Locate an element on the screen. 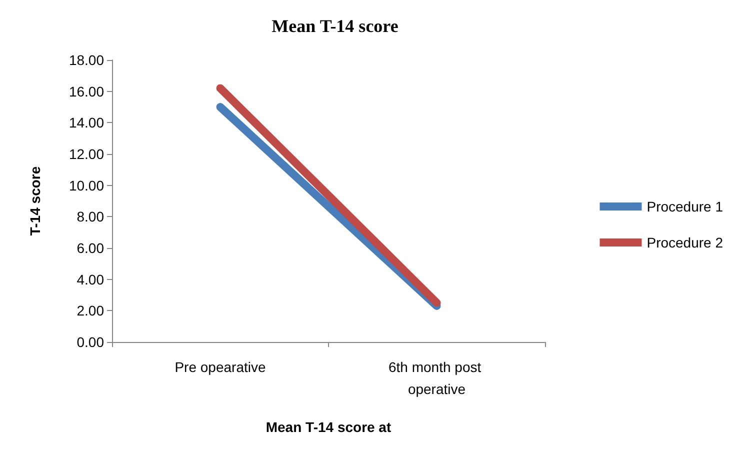 The height and width of the screenshot is (449, 738). x-axis-title: Mean T-14 score at is located at coordinates (329, 427).